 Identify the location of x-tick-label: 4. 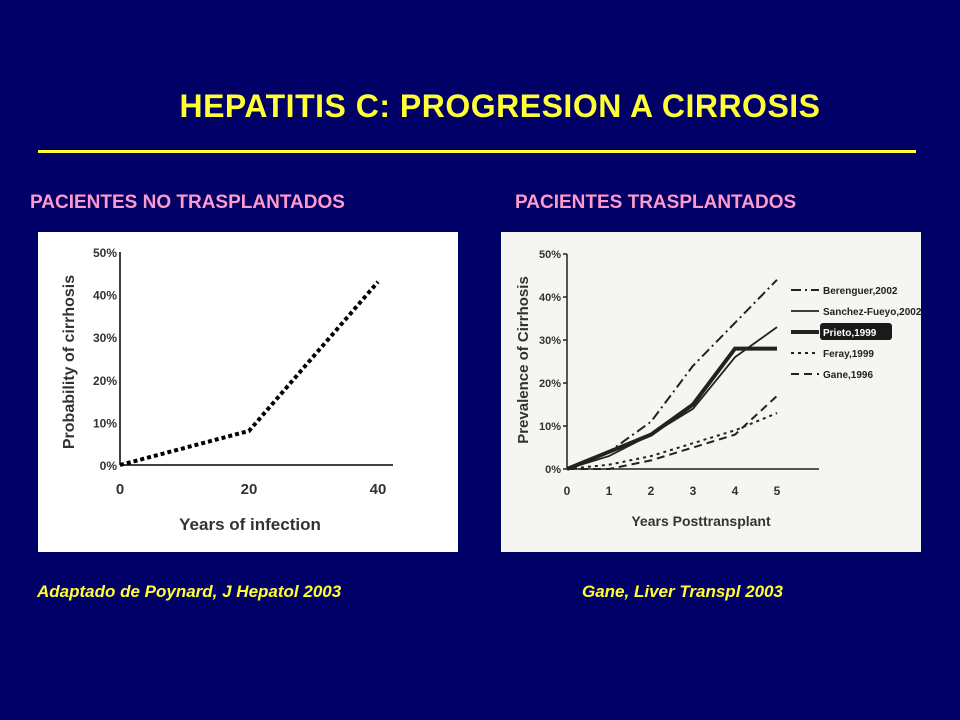
(735, 491).